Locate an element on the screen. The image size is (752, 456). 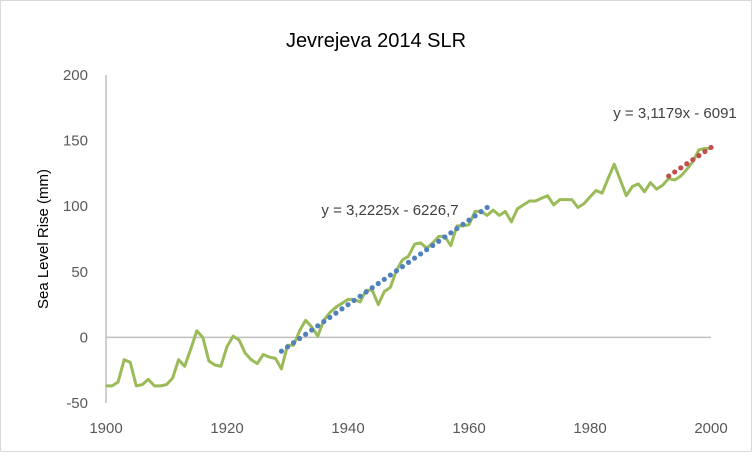
x-tick-label: 2000 is located at coordinates (710, 428).